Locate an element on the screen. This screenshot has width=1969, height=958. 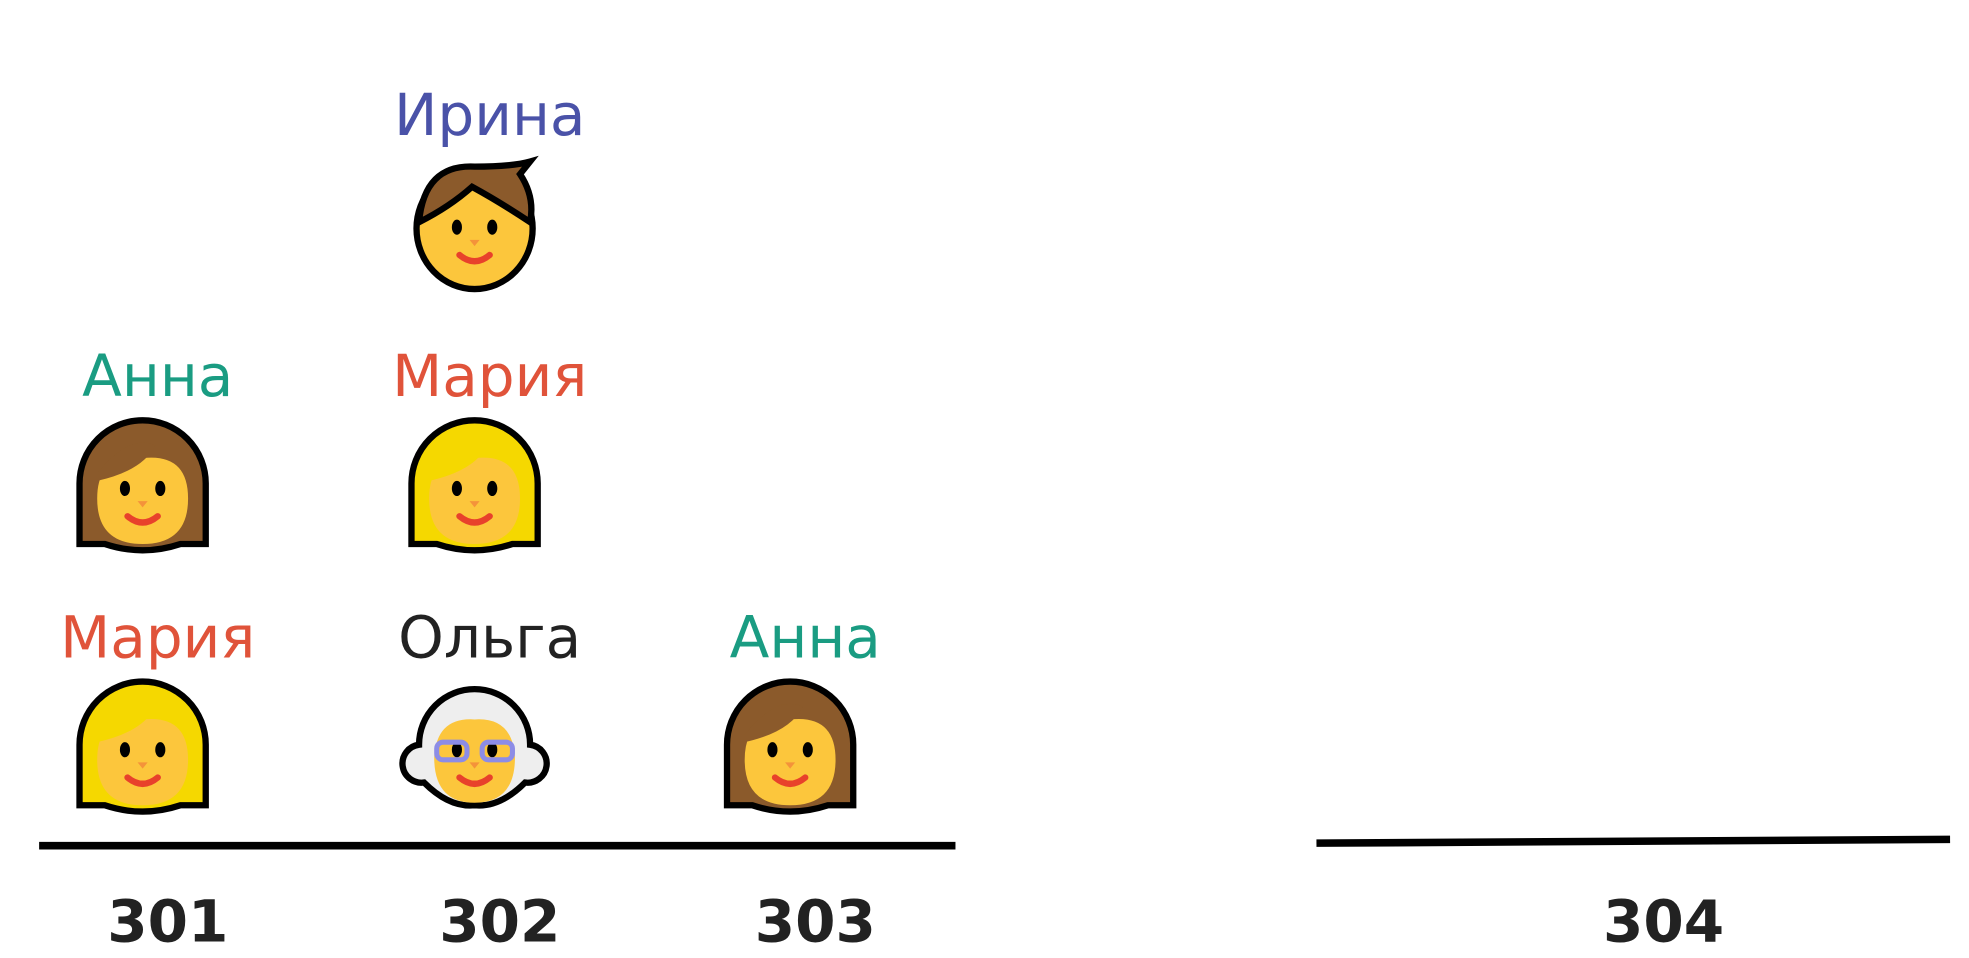
room-label: 304 is located at coordinates (1663, 921).